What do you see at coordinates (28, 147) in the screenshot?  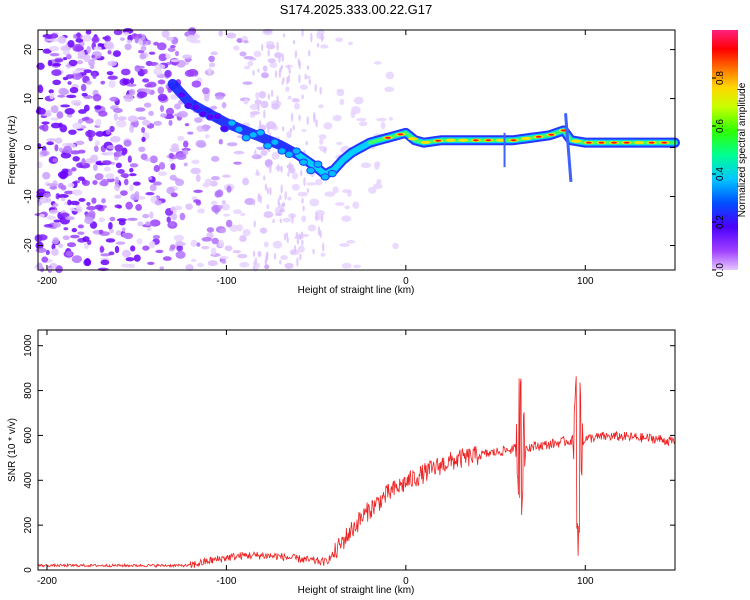 I see `spectrogram-y-tick-label: 0` at bounding box center [28, 147].